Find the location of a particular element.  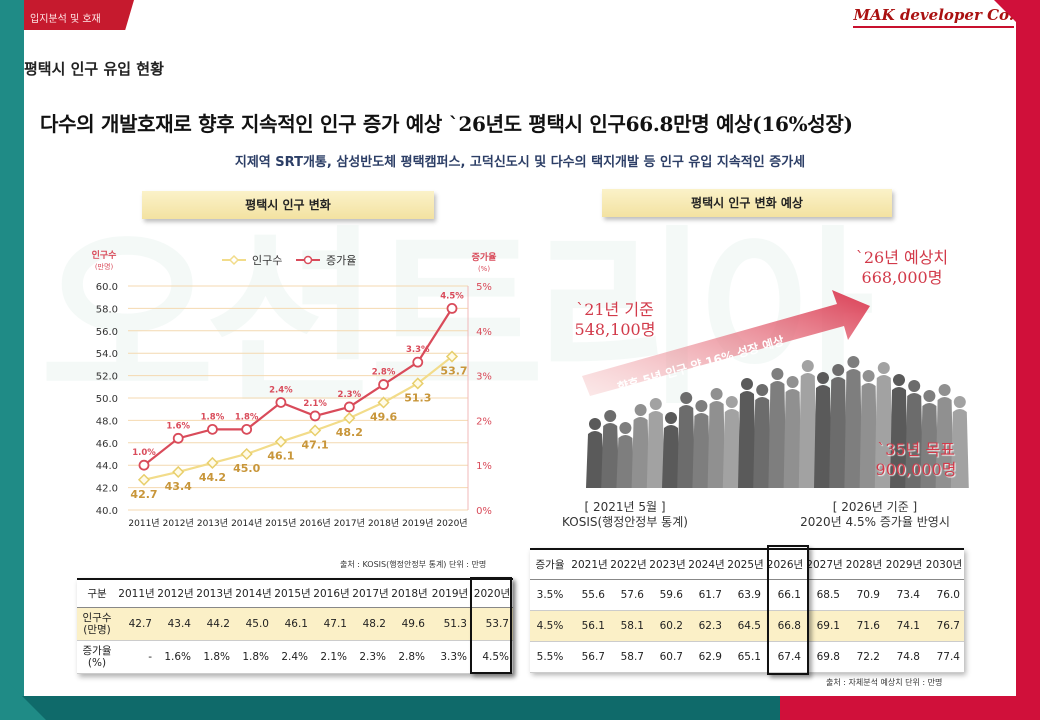

right-table-cell: 3.5% is located at coordinates (550, 595).